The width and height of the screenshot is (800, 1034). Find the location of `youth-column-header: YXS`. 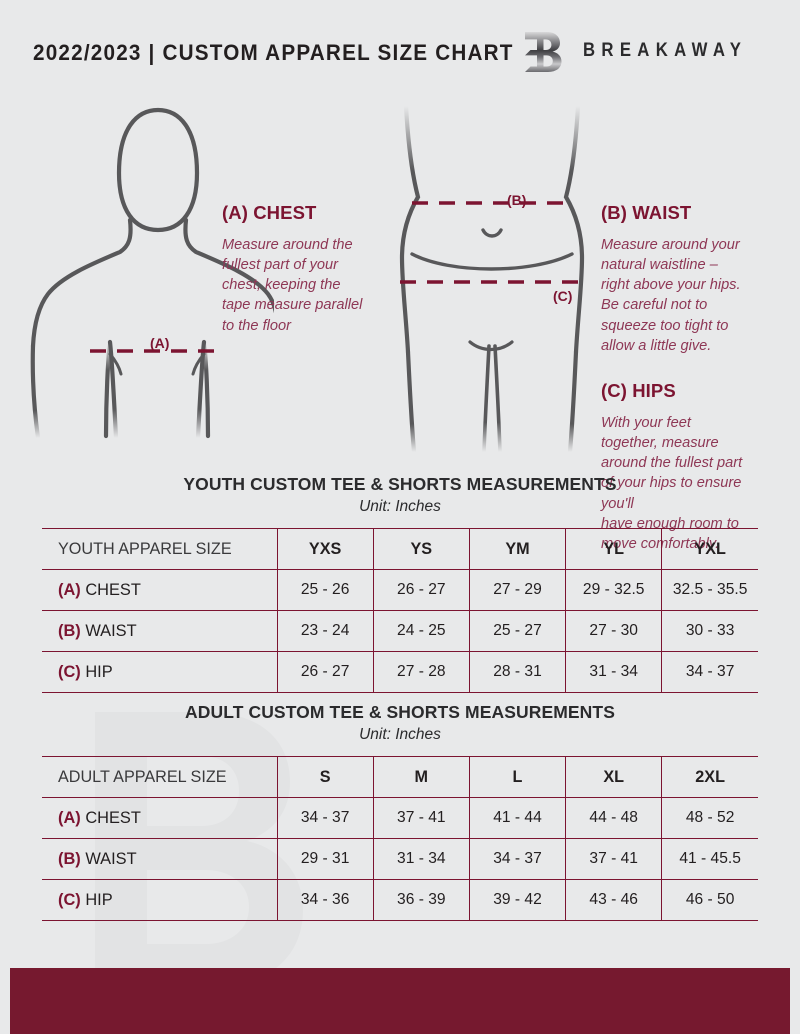

youth-column-header: YXS is located at coordinates (325, 549).